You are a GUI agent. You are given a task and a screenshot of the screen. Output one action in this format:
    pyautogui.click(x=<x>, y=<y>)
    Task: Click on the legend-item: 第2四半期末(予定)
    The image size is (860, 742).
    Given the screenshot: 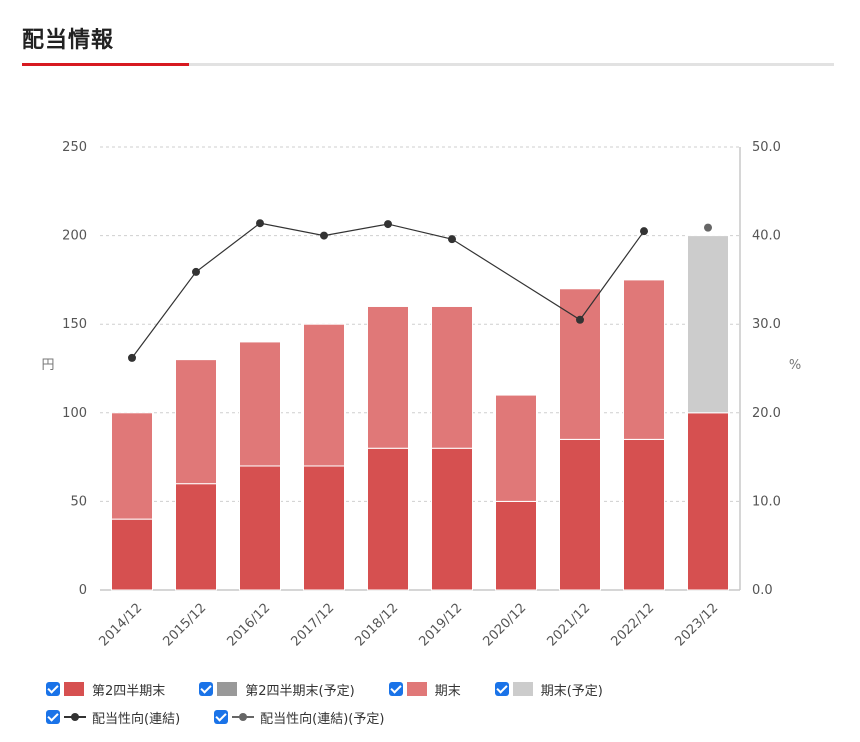 What is the action you would take?
    pyautogui.click(x=277, y=689)
    